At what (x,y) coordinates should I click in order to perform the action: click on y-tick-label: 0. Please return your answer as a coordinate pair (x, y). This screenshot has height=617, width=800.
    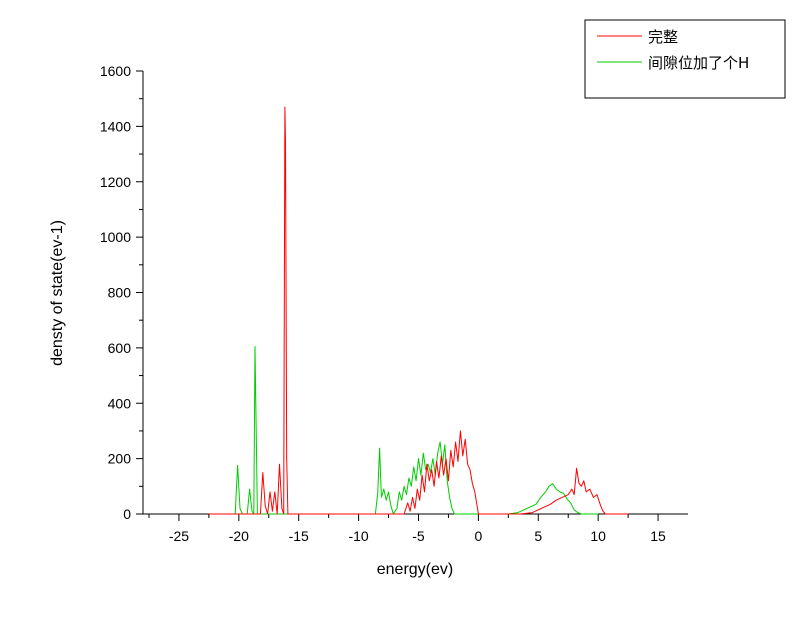
    Looking at the image, I should click on (127, 514).